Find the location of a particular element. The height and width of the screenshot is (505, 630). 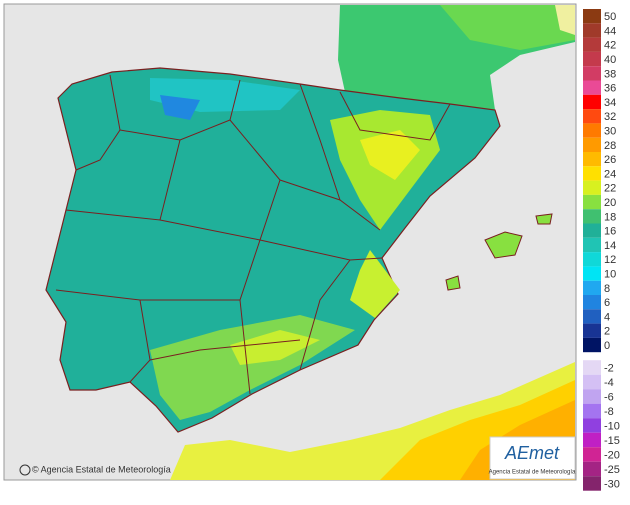

mallorca is located at coordinates (503, 245).